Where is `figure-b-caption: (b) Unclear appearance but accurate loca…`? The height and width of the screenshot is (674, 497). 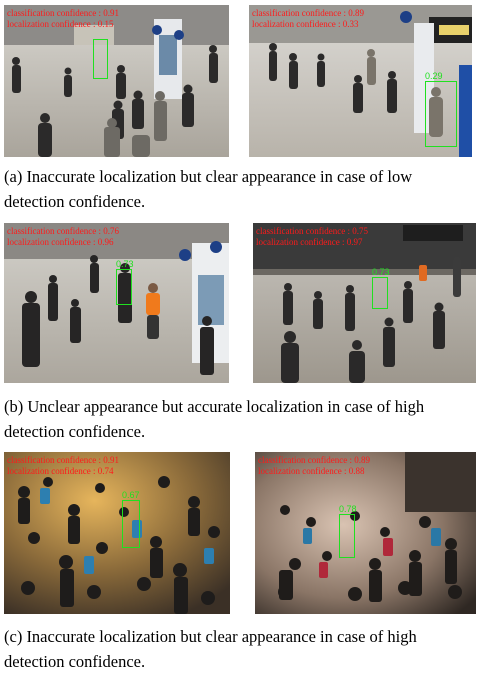 figure-b-caption: (b) Unclear appearance but accurate loca… is located at coordinates (249, 419).